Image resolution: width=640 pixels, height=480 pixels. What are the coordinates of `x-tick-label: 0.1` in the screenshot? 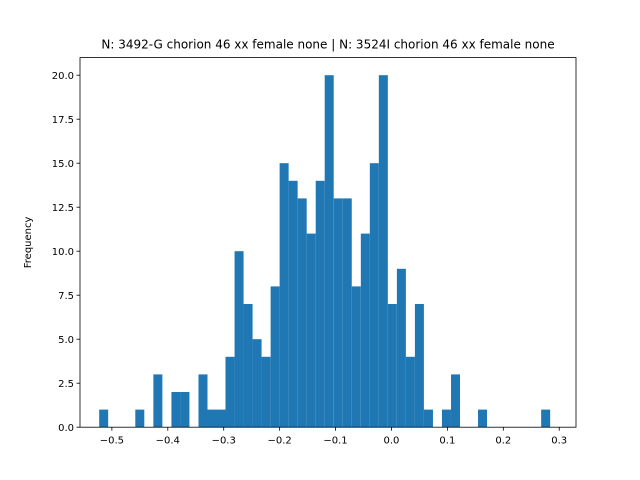 It's located at (447, 441).